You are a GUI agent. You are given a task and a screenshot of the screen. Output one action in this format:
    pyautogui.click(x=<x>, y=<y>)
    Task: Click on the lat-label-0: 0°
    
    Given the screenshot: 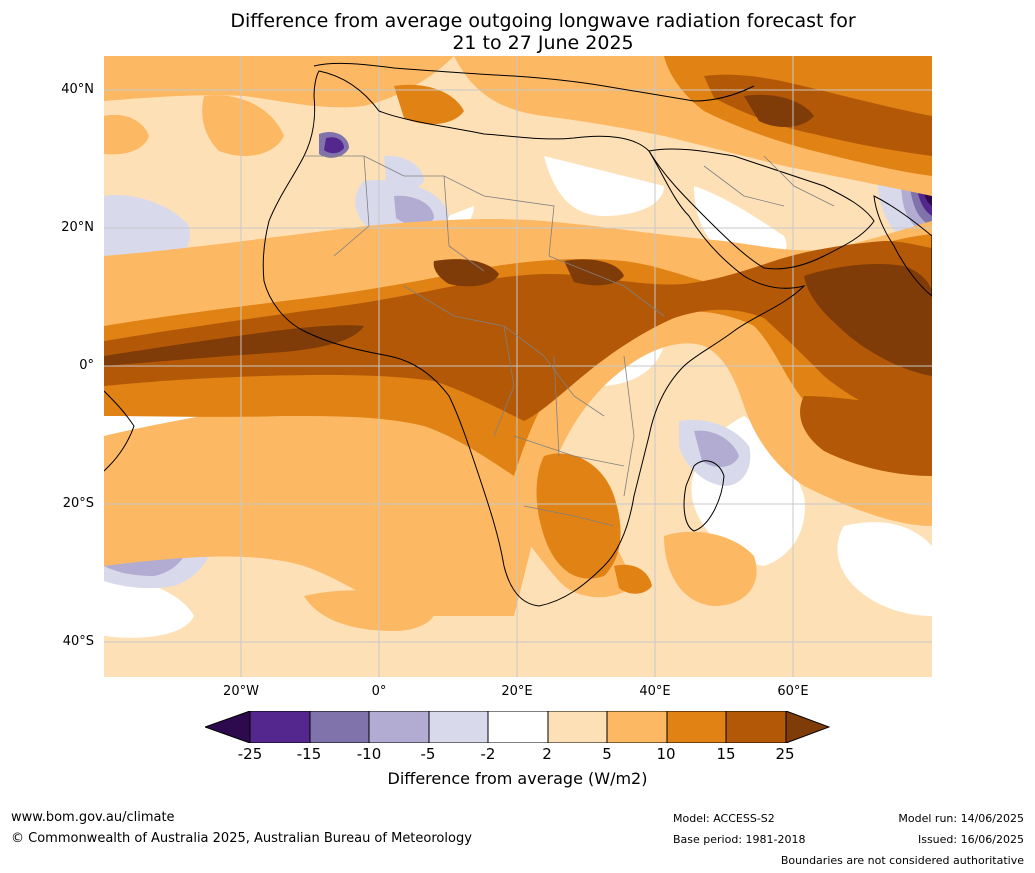 What is the action you would take?
    pyautogui.click(x=86, y=365)
    